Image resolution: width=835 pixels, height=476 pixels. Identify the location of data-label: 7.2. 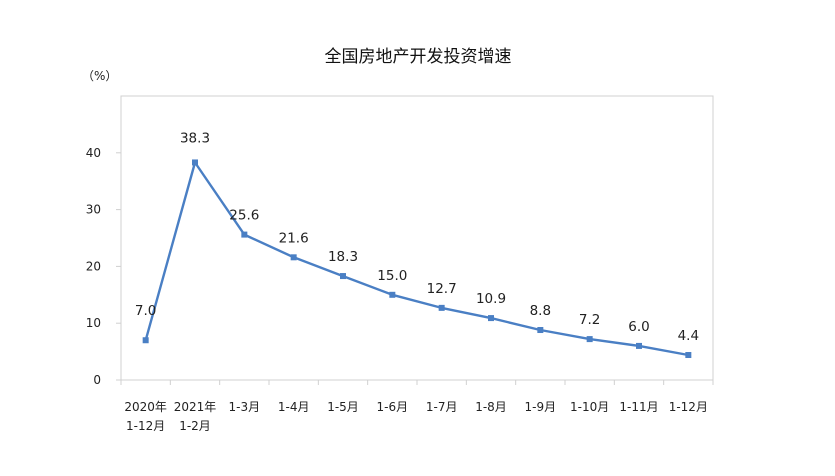
(589, 320).